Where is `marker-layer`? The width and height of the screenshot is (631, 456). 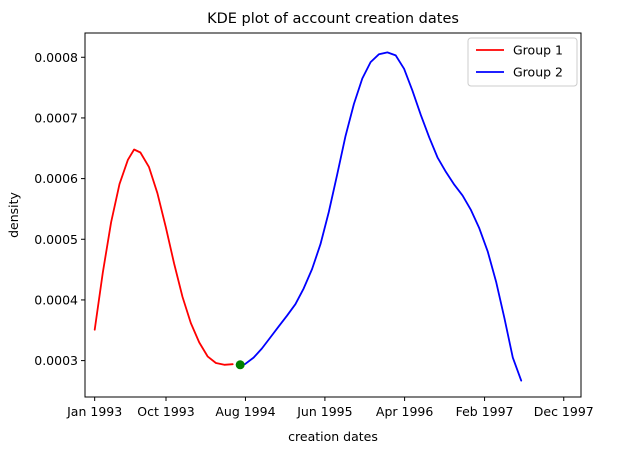
marker-layer is located at coordinates (240, 365).